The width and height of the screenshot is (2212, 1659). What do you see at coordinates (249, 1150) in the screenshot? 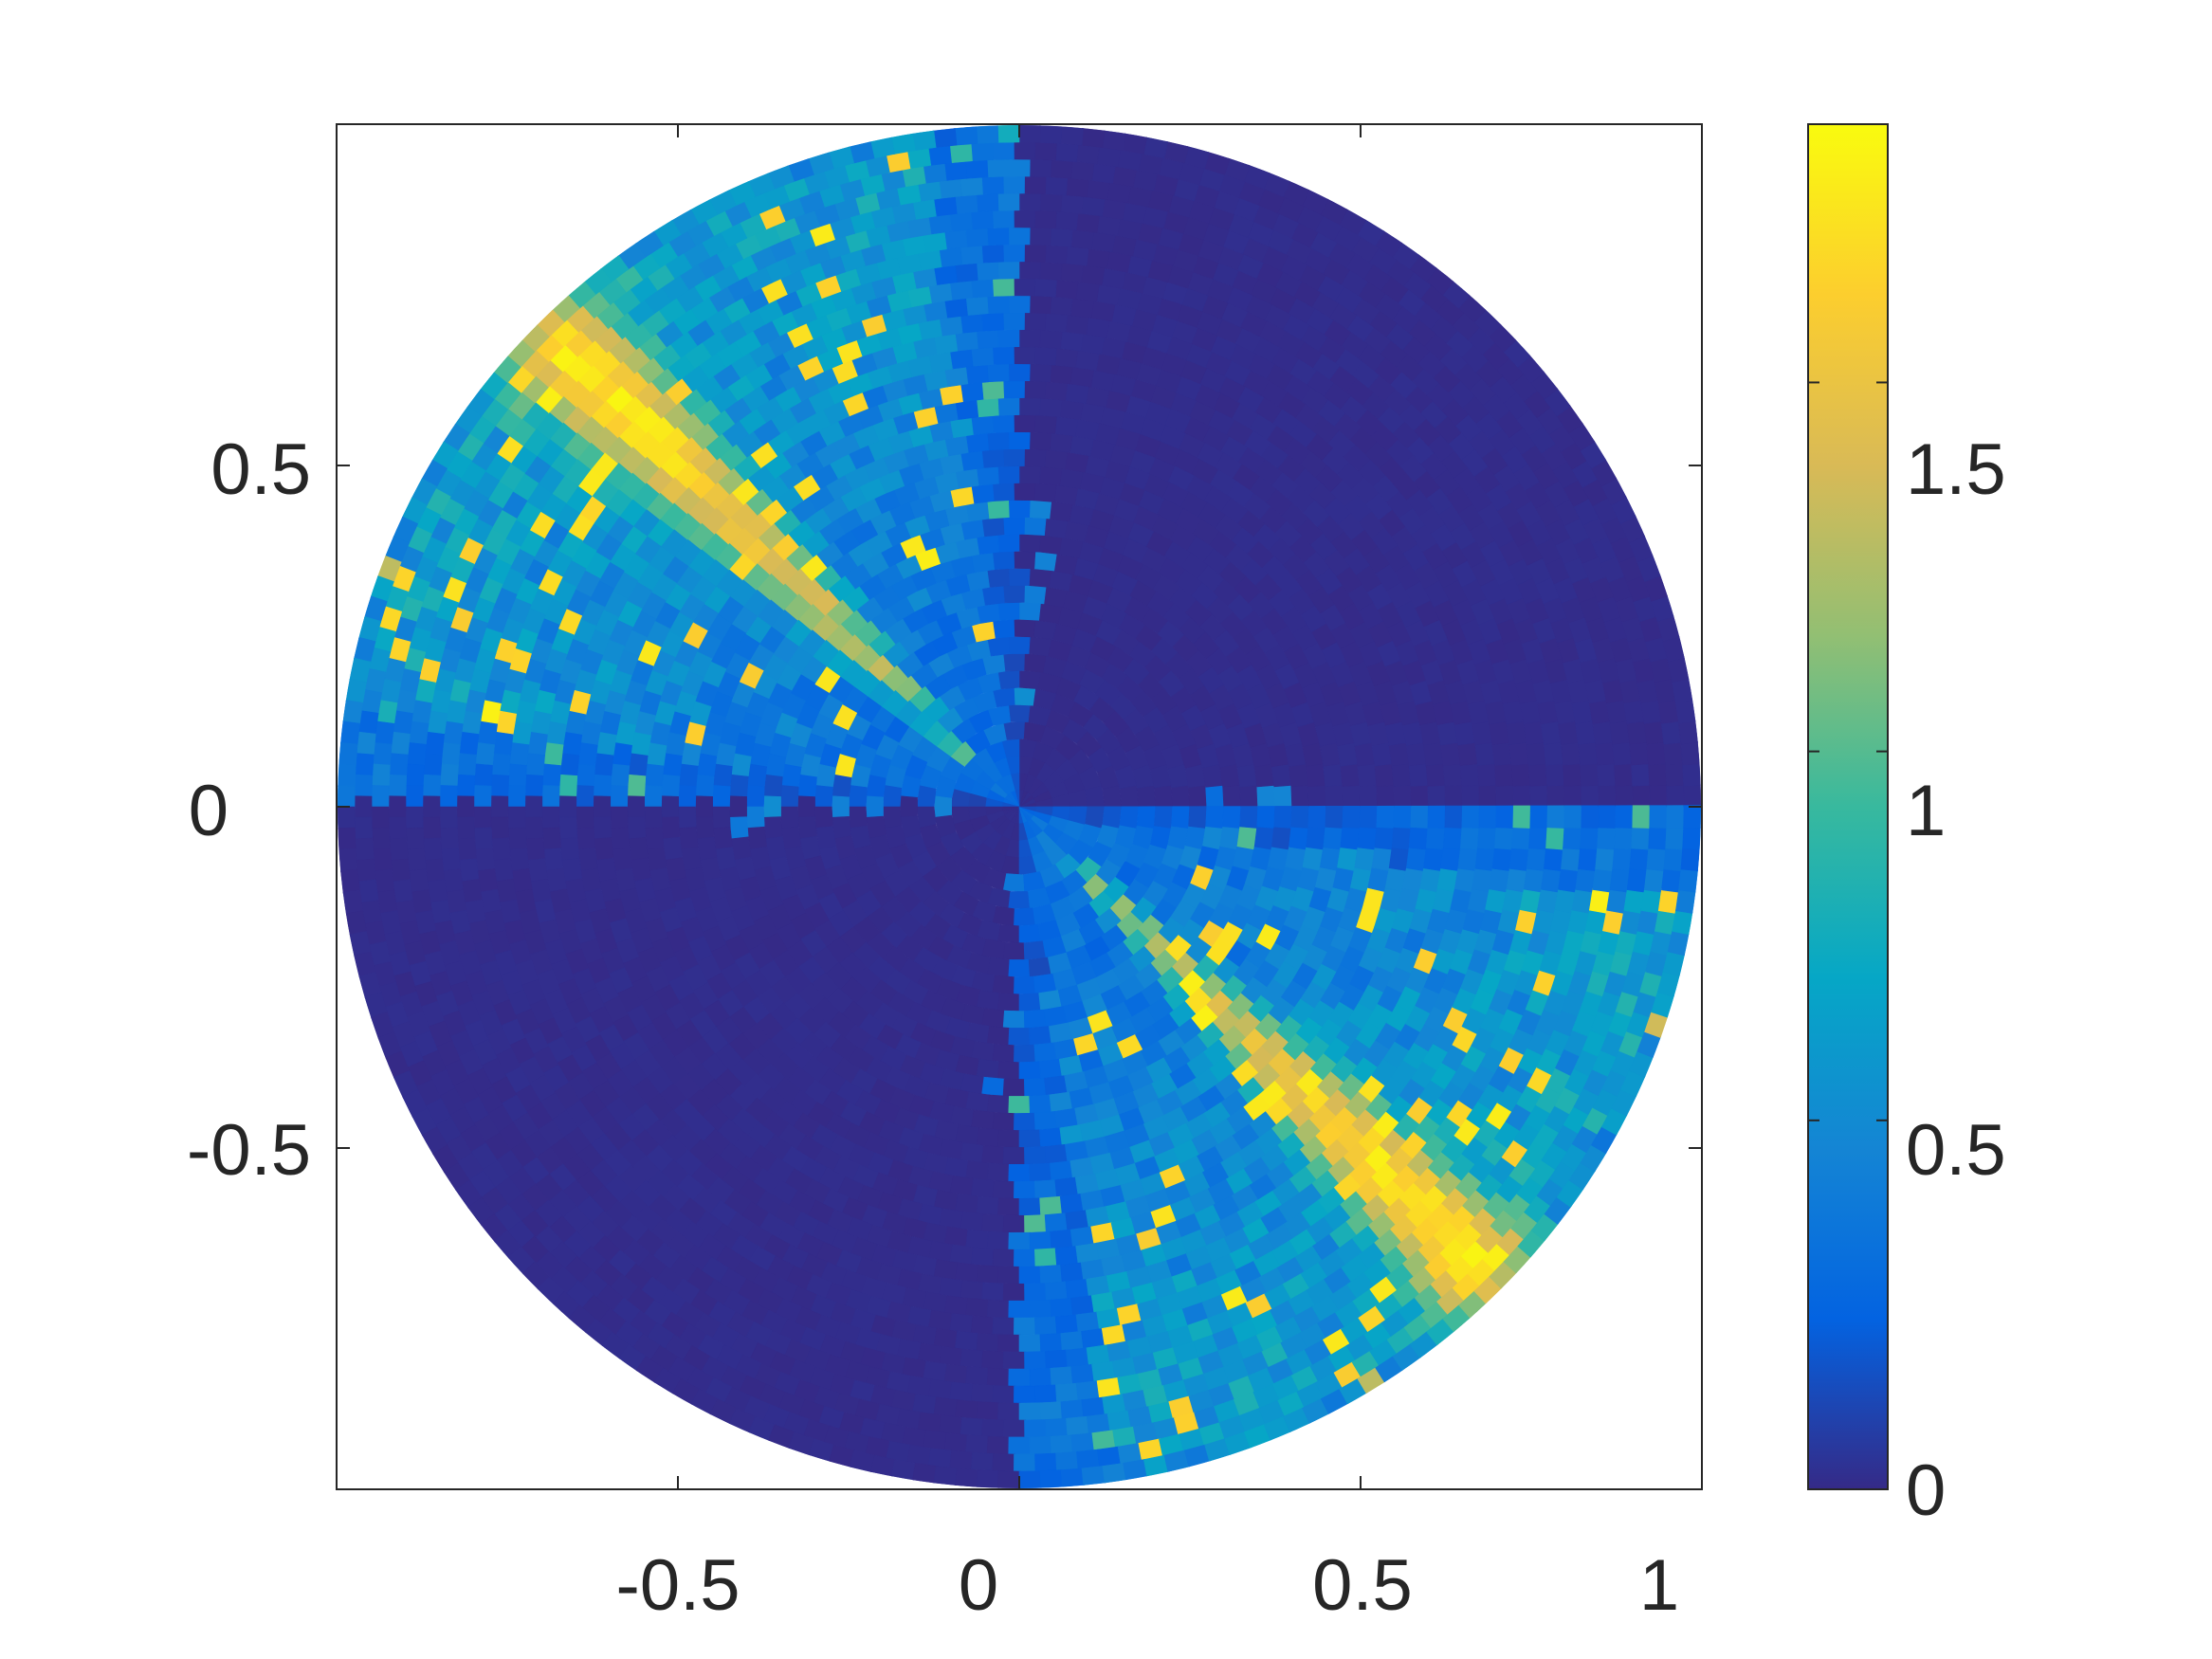
I see `y-tick-label-neg-0-5: -0.5` at bounding box center [249, 1150].